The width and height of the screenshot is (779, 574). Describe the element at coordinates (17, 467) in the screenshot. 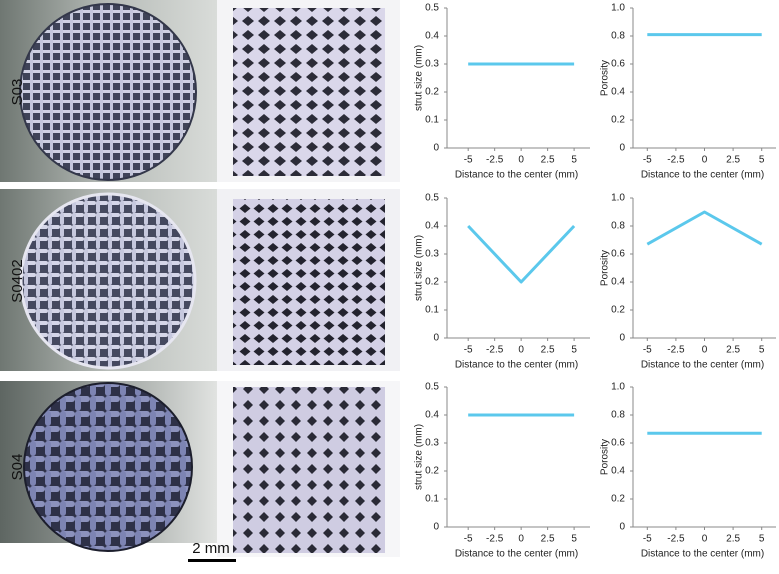

I see `row-label: S04` at that location.